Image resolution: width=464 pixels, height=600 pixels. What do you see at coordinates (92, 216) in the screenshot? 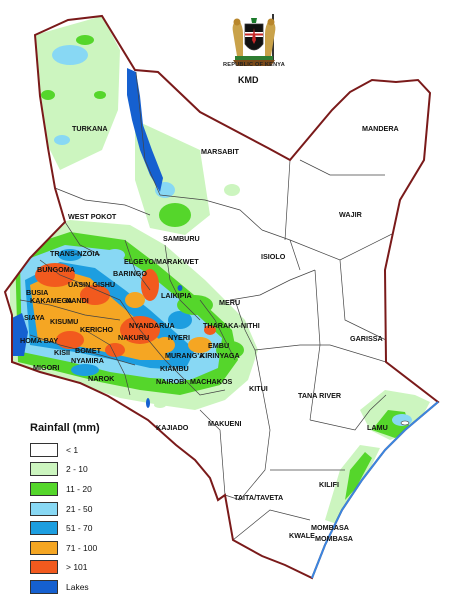
I see `county-label: WEST POKOT` at bounding box center [92, 216].